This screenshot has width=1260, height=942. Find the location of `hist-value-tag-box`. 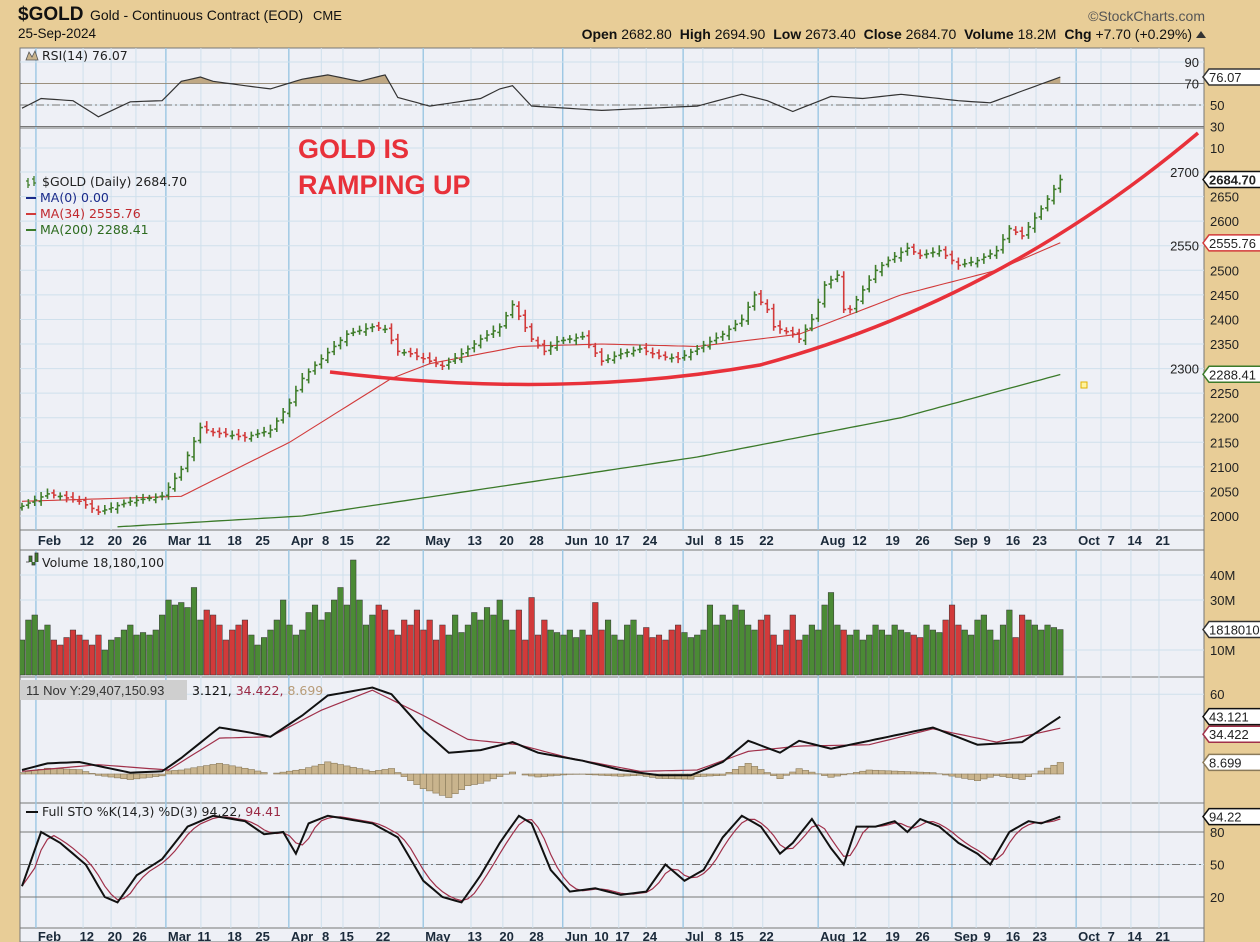

hist-value-tag-box is located at coordinates (1231, 762).